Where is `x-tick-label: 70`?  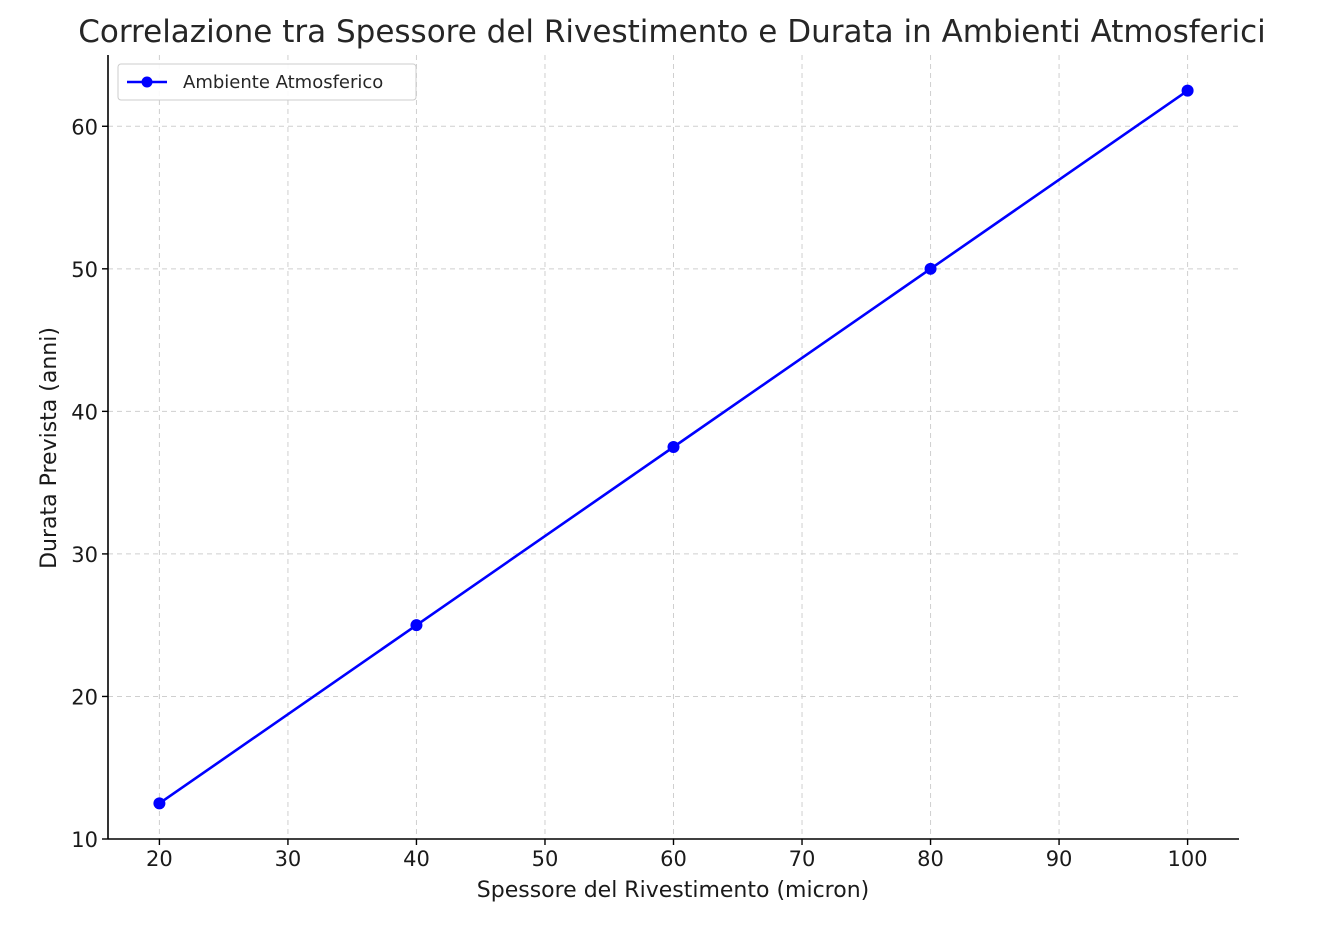
x-tick-label: 70 is located at coordinates (802, 859).